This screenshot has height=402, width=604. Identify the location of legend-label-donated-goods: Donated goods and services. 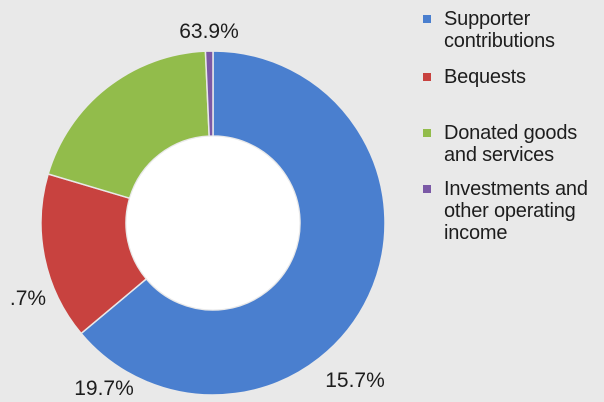
(511, 144).